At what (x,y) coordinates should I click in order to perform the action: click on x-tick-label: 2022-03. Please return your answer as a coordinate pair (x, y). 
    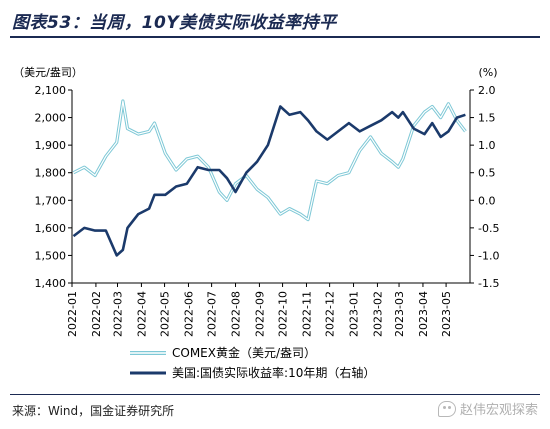
    Looking at the image, I should click on (118, 314).